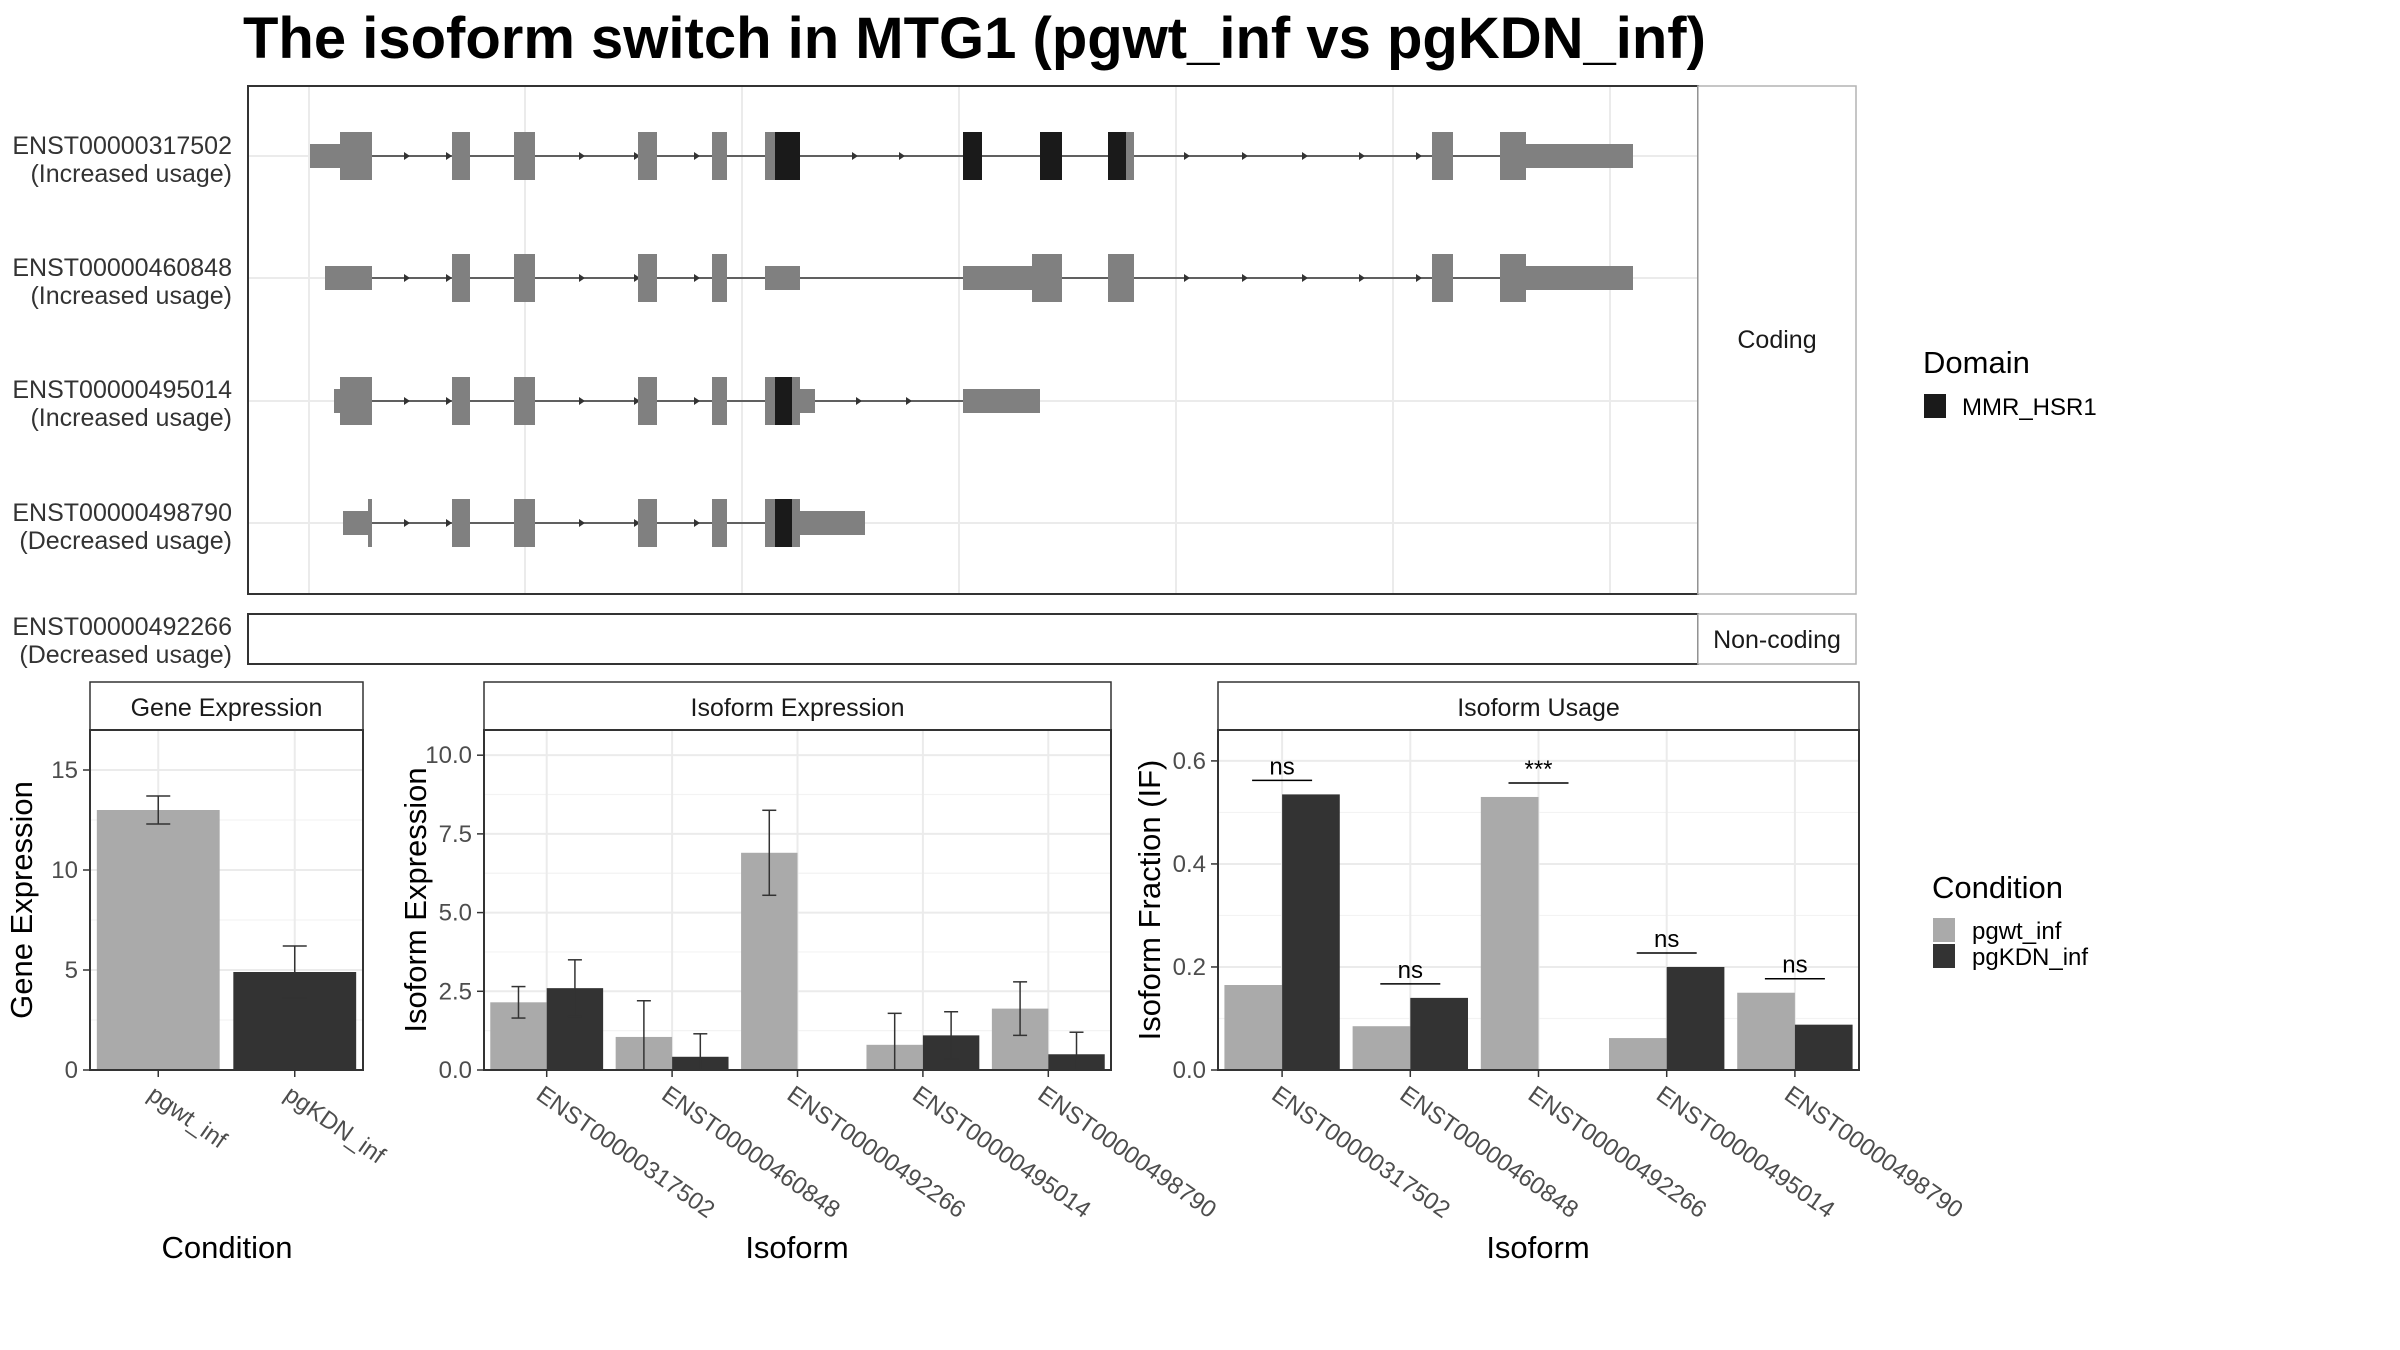 The height and width of the screenshot is (1350, 2400). Describe the element at coordinates (131, 296) in the screenshot. I see `transcript-label-2-usage: (Increased usage)` at that location.